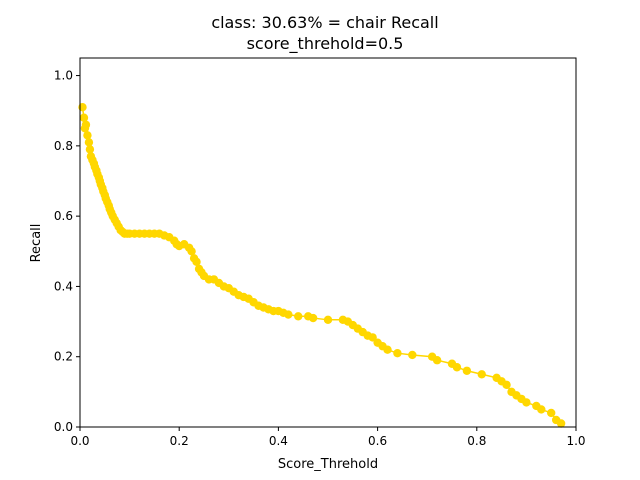 This screenshot has height=480, width=640. I want to click on y-tick-label: 0.6, so click(63, 216).